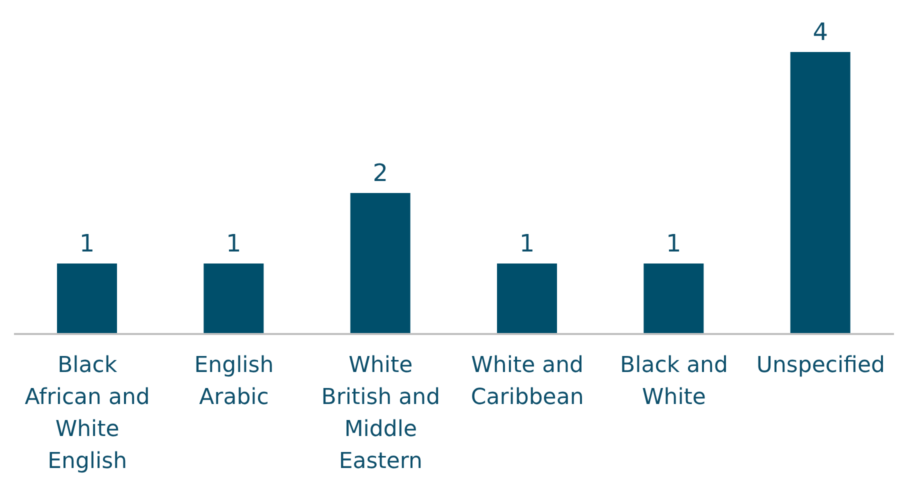 This screenshot has height=482, width=908. Describe the element at coordinates (820, 32) in the screenshot. I see `data-label: 4` at that location.